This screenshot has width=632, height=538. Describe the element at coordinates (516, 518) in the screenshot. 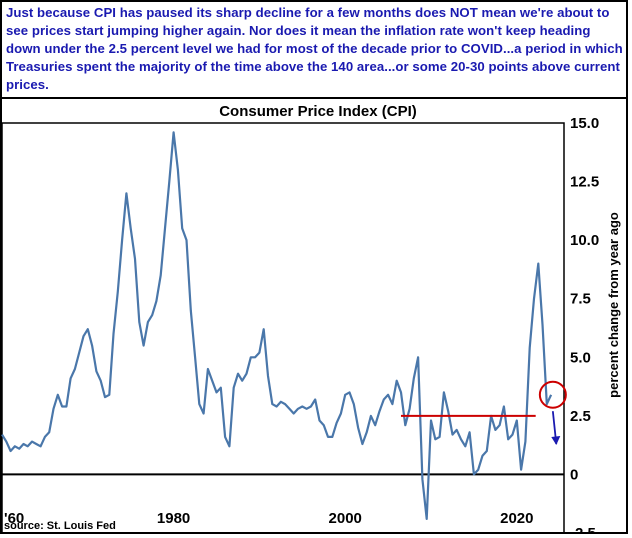

I see `x-tick-label: 2020` at that location.